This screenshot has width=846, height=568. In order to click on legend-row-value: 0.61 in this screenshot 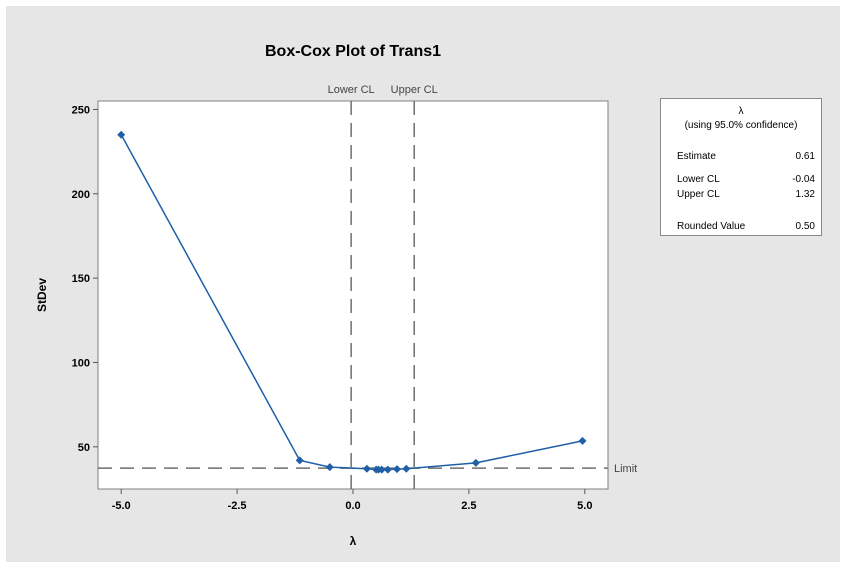, I will do `click(805, 156)`.